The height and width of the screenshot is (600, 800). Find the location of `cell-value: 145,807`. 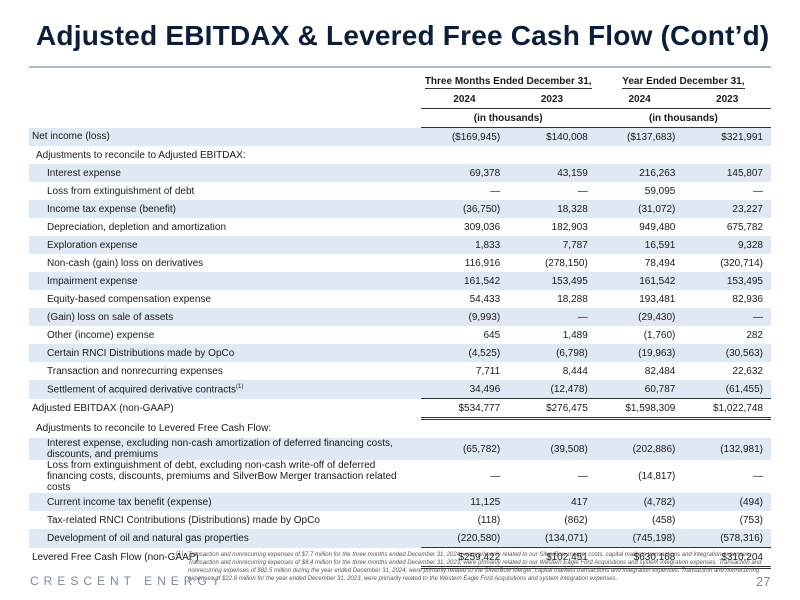

cell-value: 145,807 is located at coordinates (727, 173).